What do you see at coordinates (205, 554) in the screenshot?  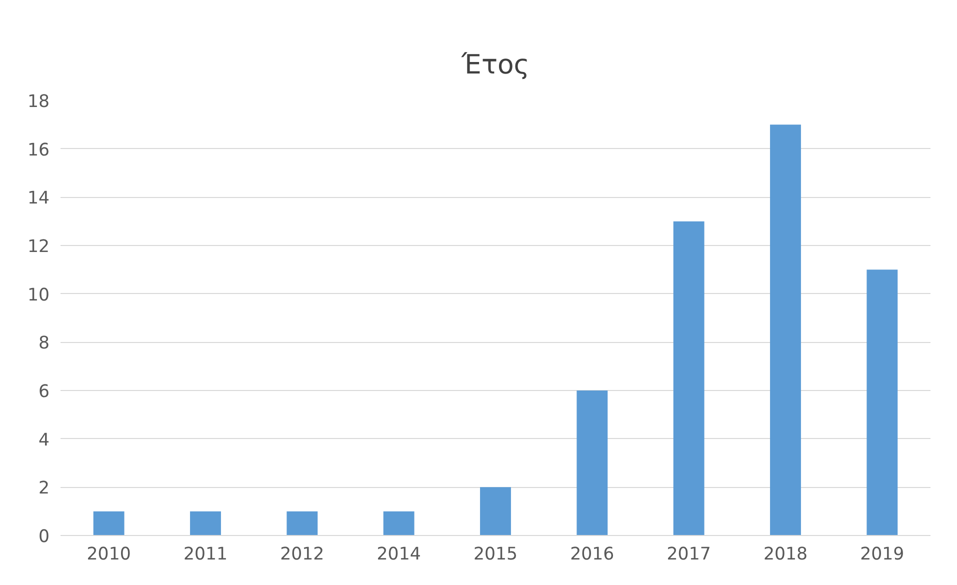 I see `x-tick-label: 2011` at bounding box center [205, 554].